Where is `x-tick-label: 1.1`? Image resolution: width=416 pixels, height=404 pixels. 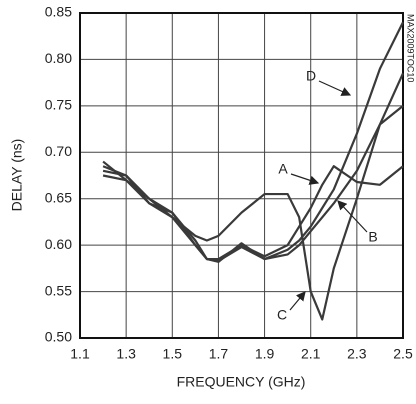
x-tick-label: 1.1 is located at coordinates (80, 354).